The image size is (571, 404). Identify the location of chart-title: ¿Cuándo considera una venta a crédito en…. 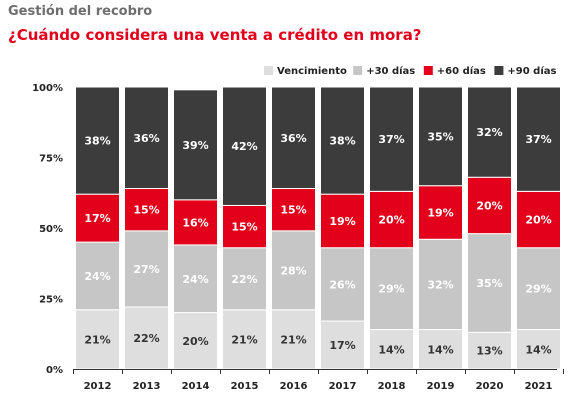
(215, 35).